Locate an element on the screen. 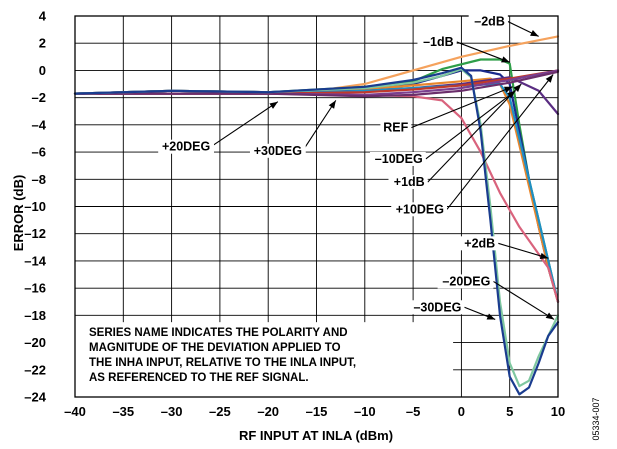 This screenshot has height=449, width=617. annotation-label: +20DEG is located at coordinates (186, 147).